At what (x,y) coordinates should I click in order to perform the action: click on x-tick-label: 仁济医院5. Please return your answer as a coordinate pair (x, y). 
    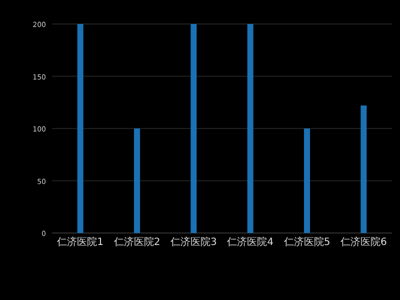
    Looking at the image, I should click on (307, 242).